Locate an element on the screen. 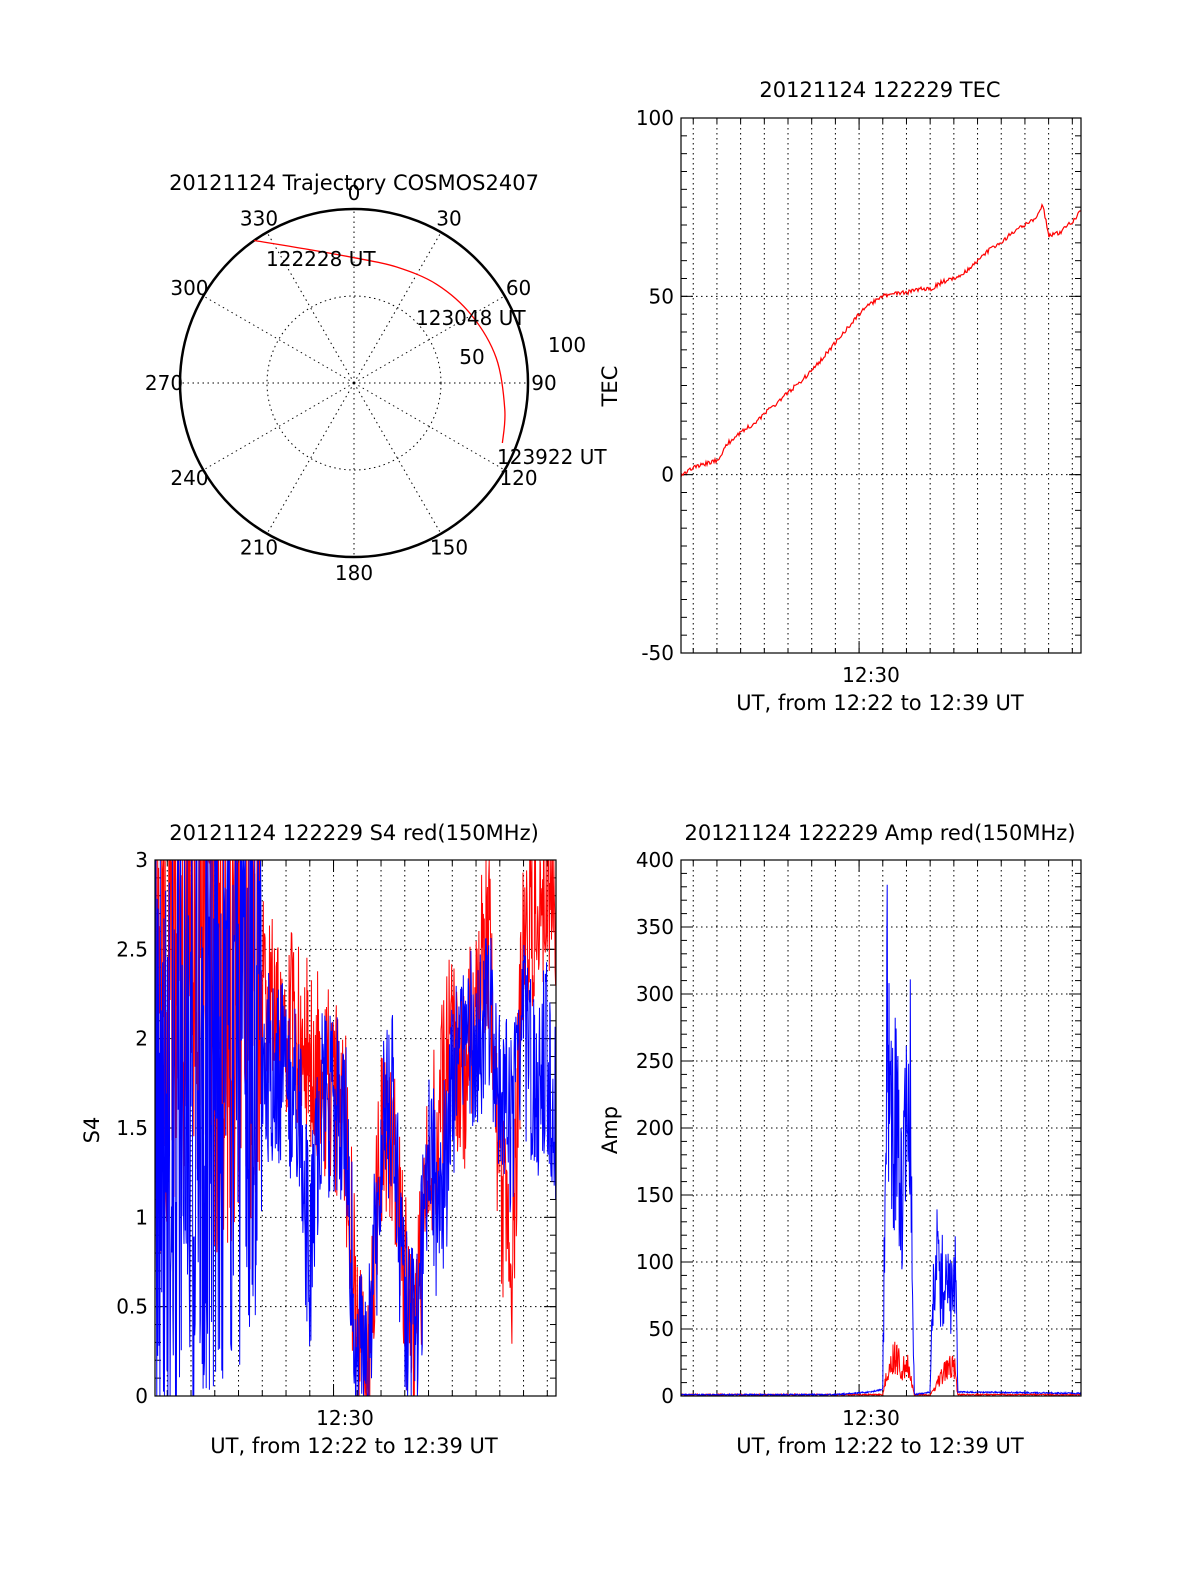  amp-plot-frame is located at coordinates (881, 1128).